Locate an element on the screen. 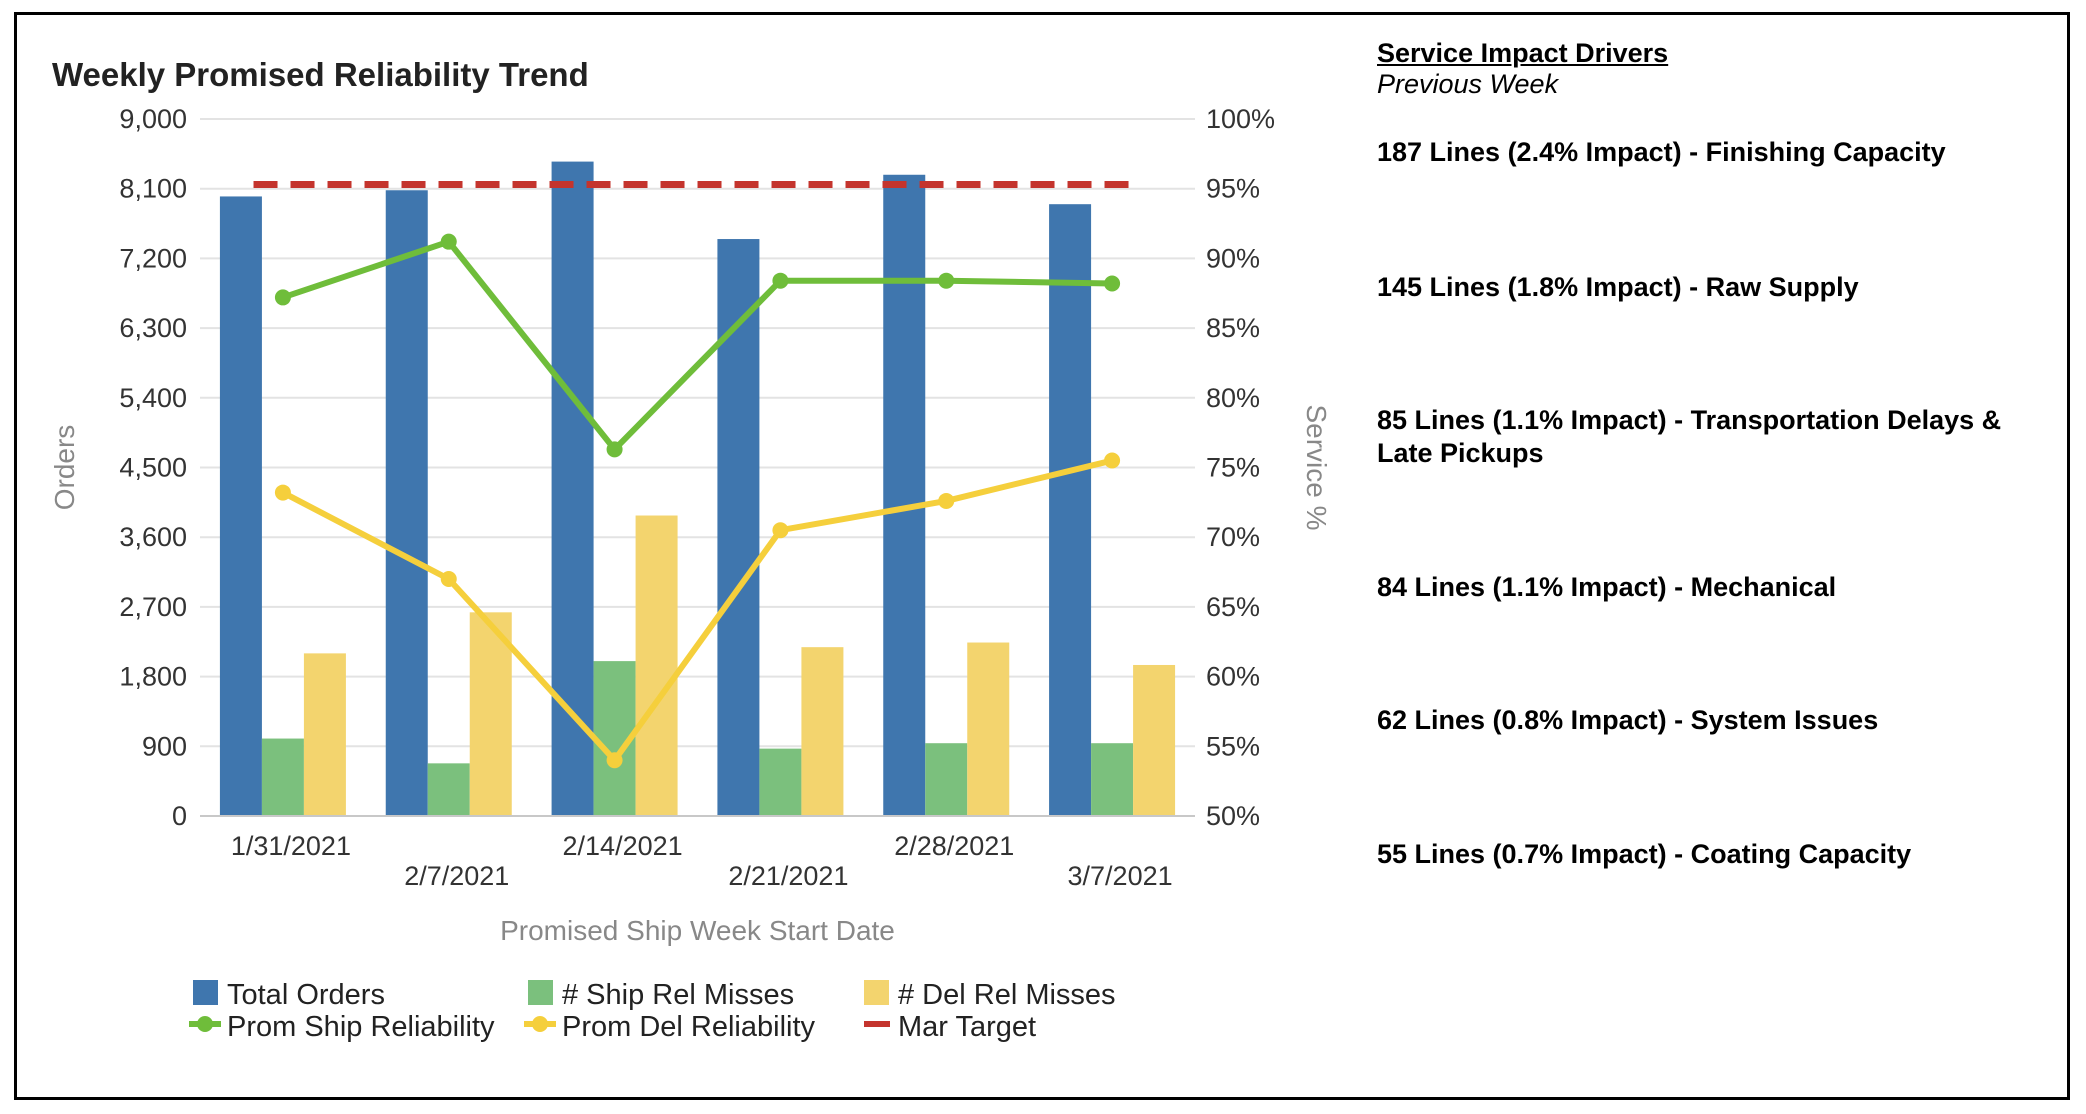 The height and width of the screenshot is (1114, 2086). y2-tick-label: 50% is located at coordinates (1233, 816).